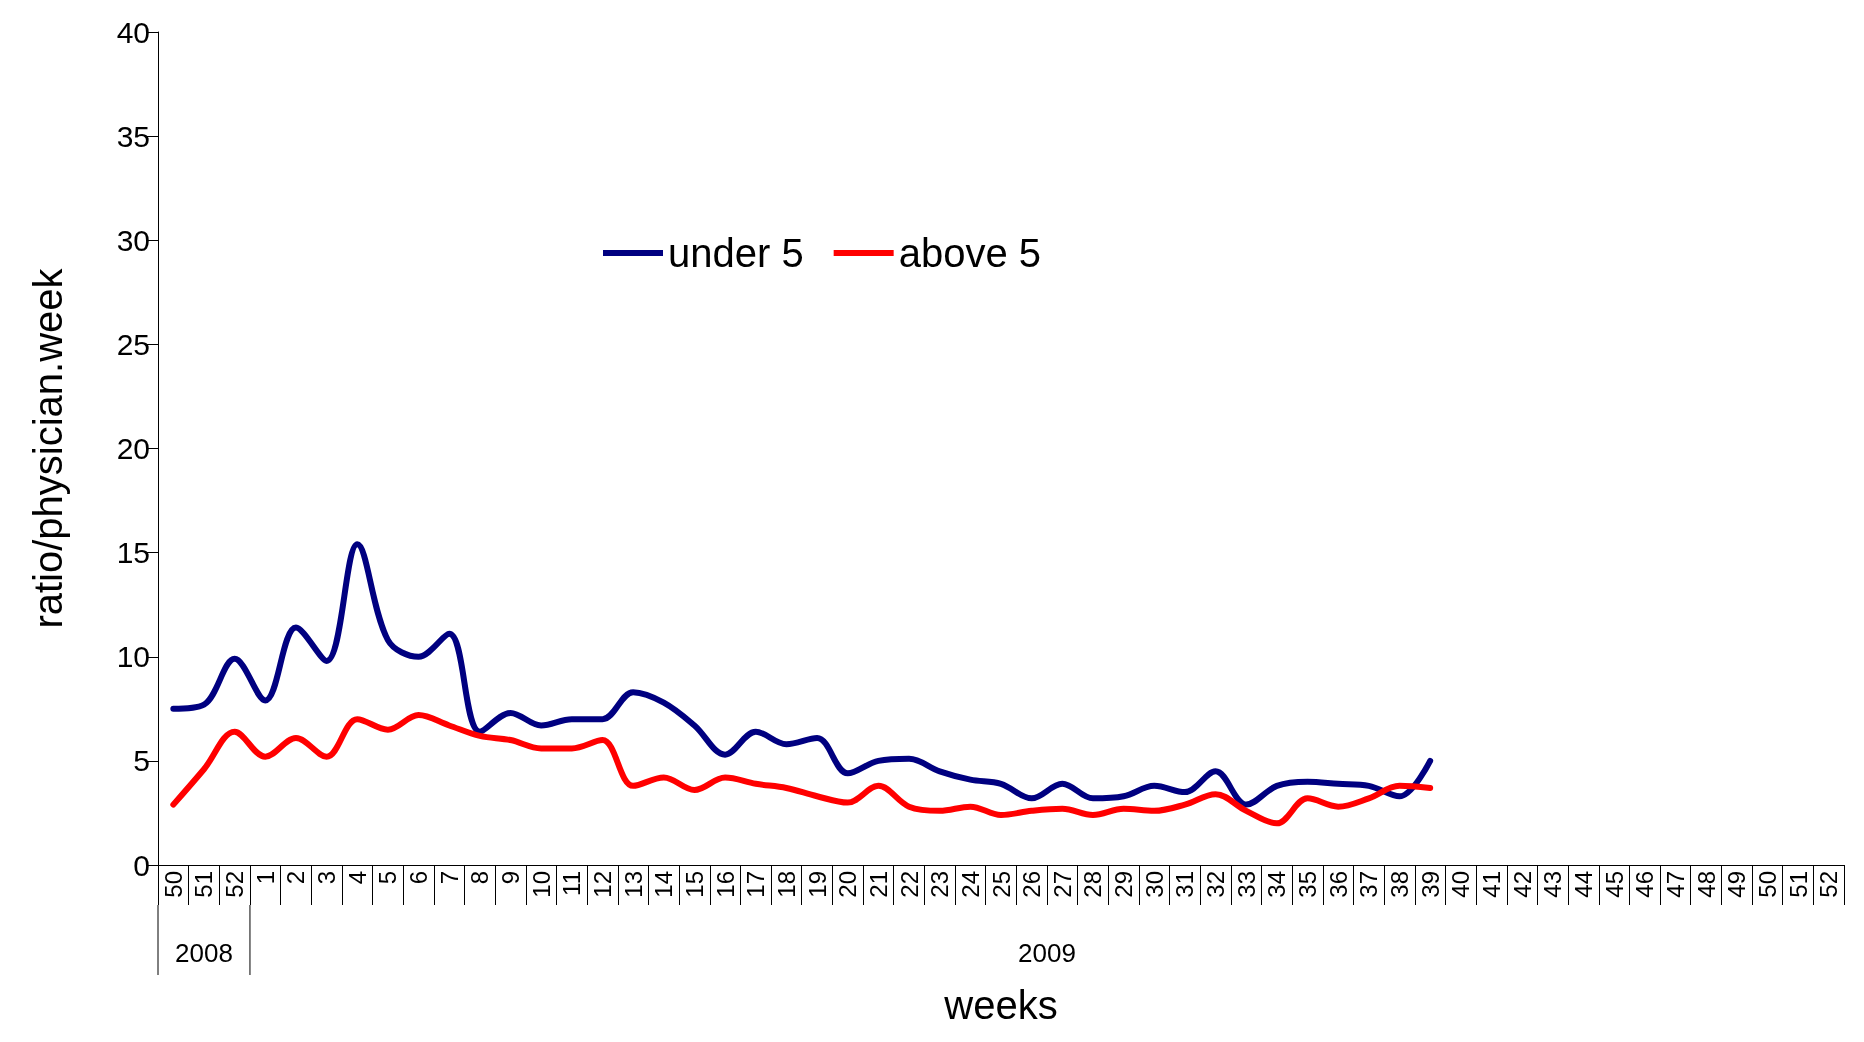 This screenshot has width=1864, height=1042. I want to click on x-tick-label: 42, so click(1522, 884).